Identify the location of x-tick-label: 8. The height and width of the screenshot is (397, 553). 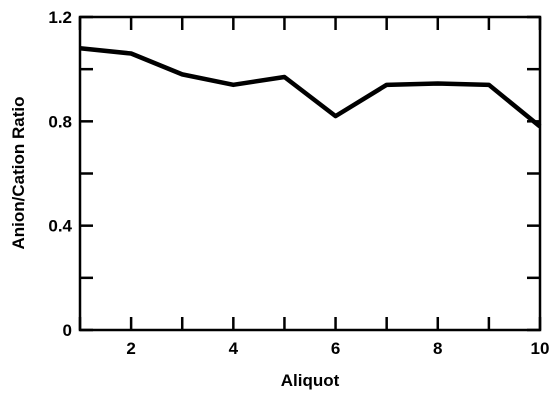
(437, 348).